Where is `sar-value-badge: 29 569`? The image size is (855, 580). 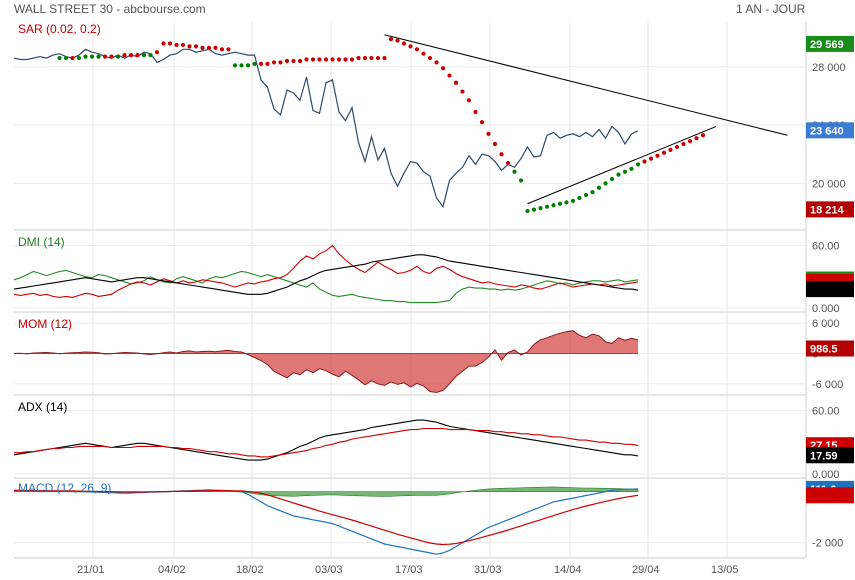
sar-value-badge: 29 569 is located at coordinates (830, 43).